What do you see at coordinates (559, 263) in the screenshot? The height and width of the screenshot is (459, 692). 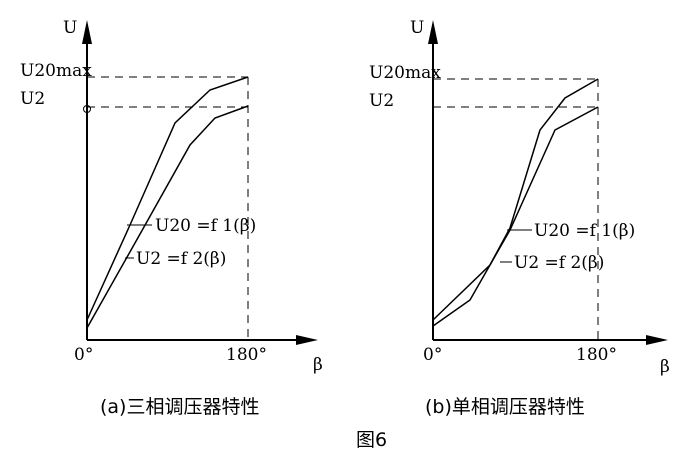 I see `panel-b-curve2-label: U2 =f 2(β)` at bounding box center [559, 263].